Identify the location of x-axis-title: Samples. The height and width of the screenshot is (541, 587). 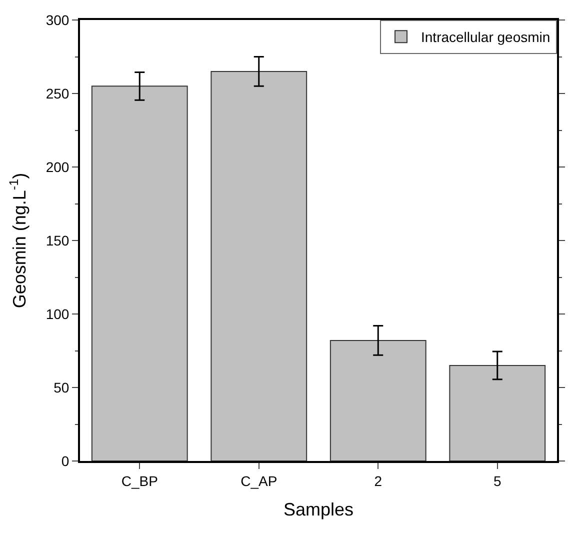
(318, 509).